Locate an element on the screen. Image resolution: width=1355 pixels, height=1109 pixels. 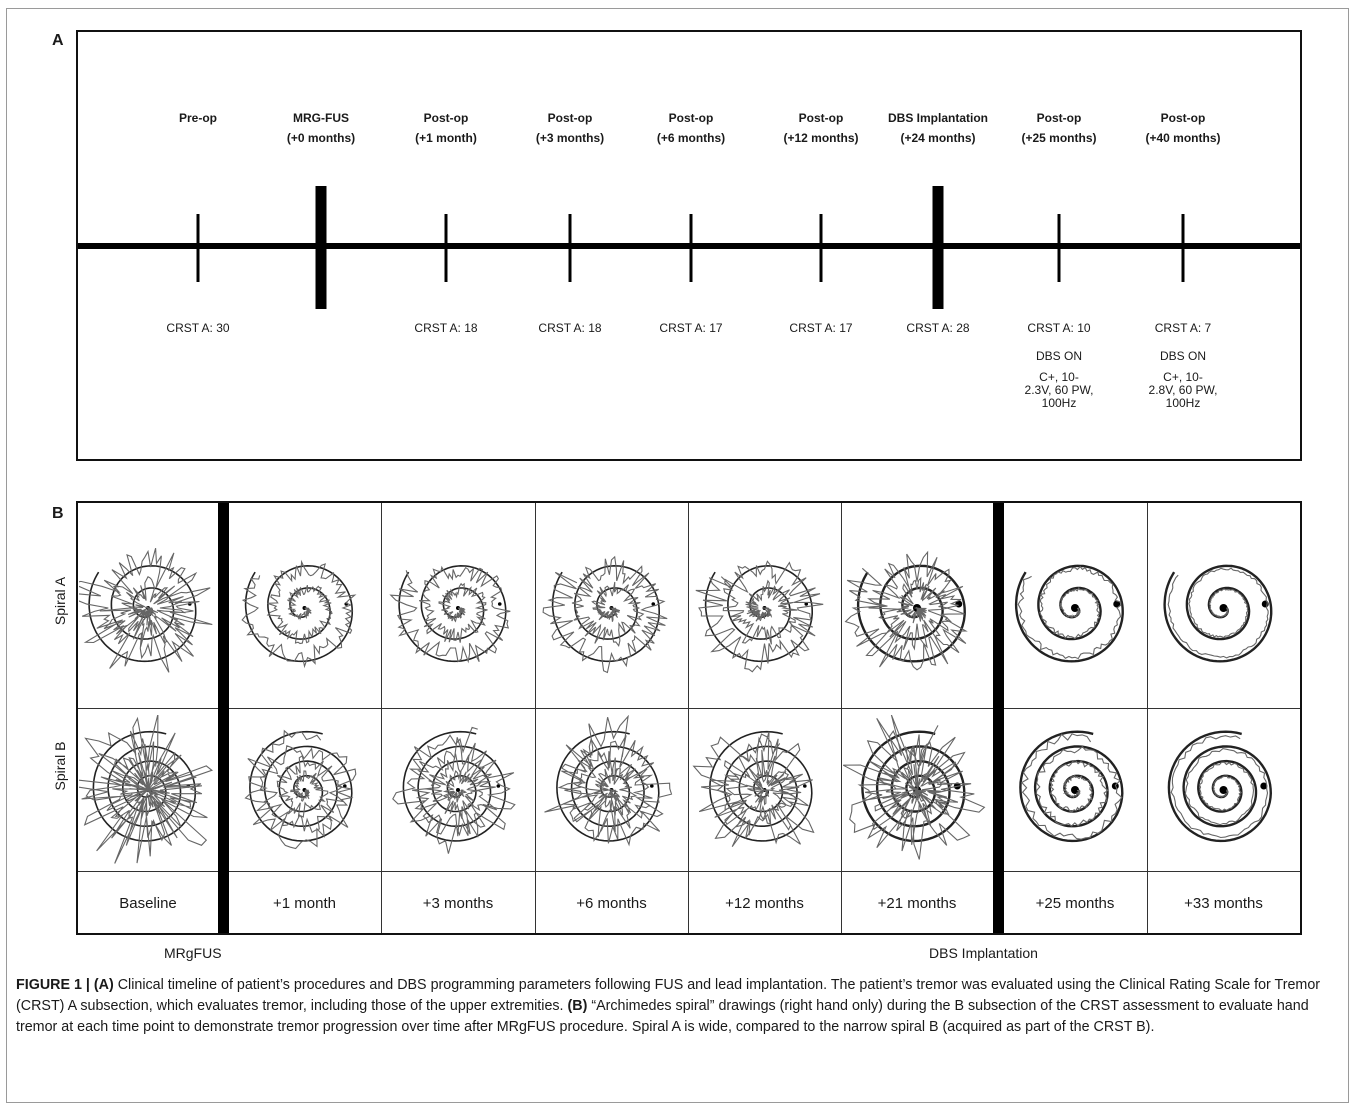
timepoint-label: DBS Implantation (+24 months) is located at coordinates (938, 128).